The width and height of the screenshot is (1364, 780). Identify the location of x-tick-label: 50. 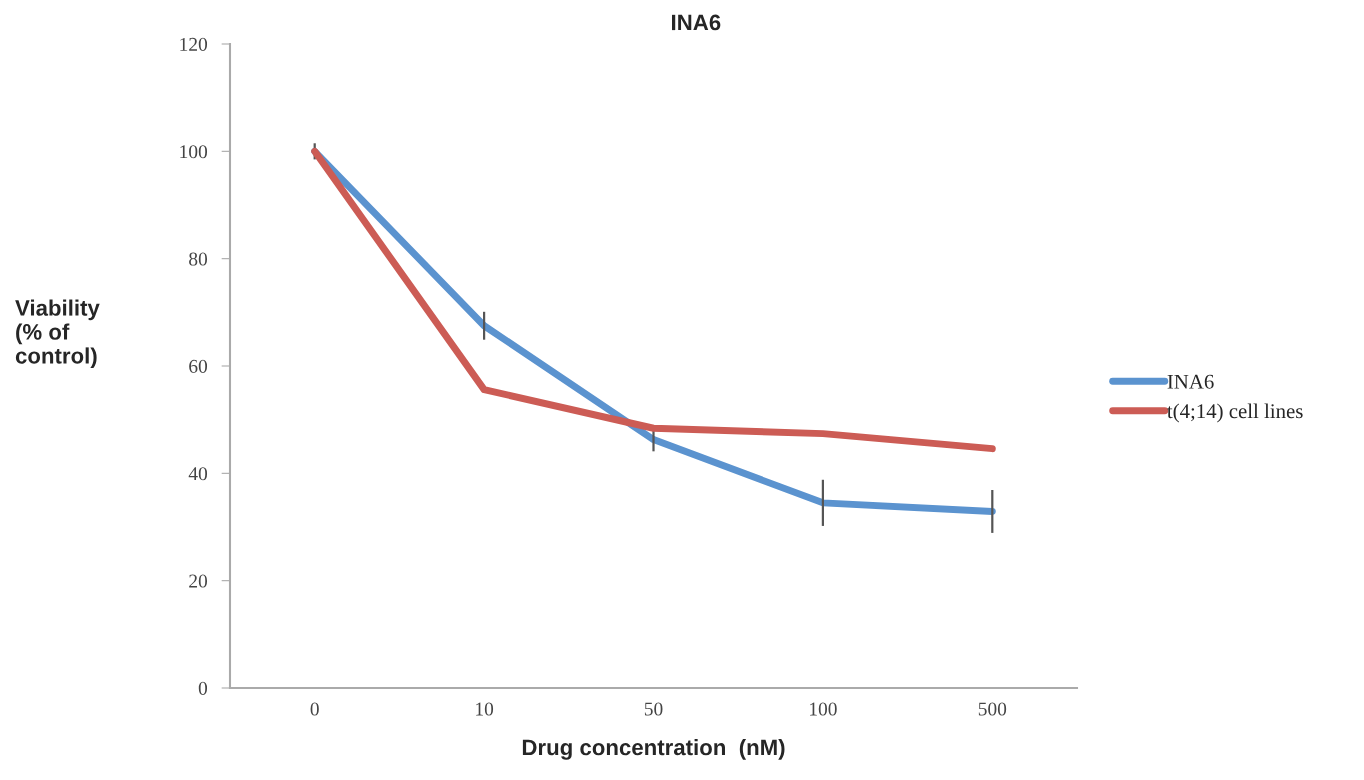
(653, 709).